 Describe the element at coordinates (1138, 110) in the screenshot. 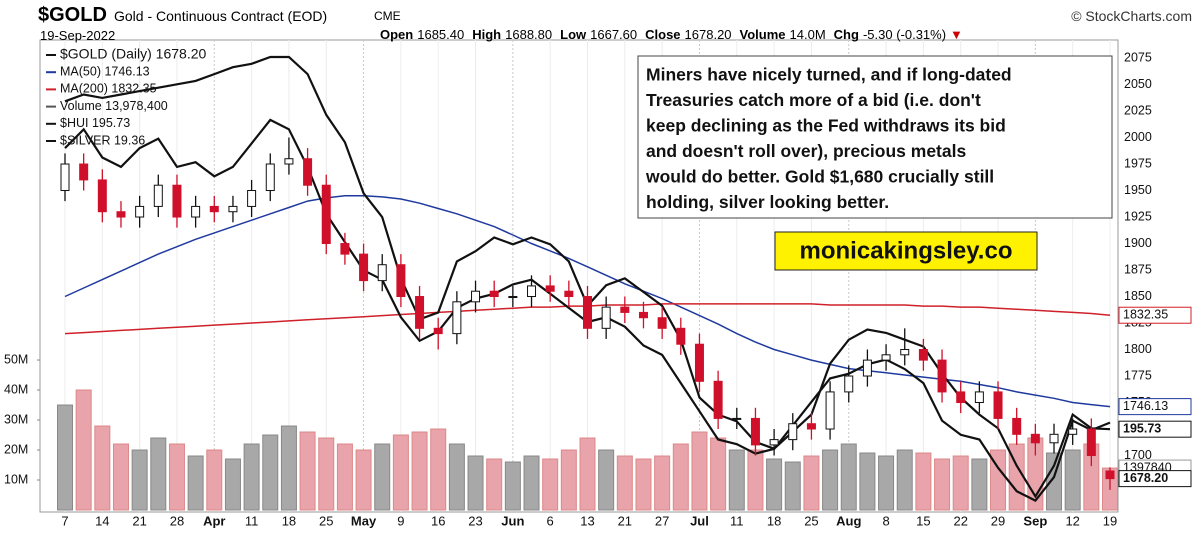

I see `y-tick-label: 2025` at that location.